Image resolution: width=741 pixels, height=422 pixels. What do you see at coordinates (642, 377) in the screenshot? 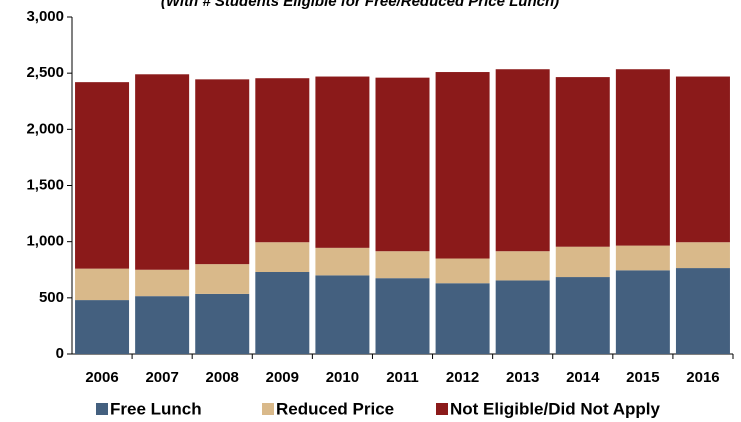
I see `x-tick-label: 2015` at bounding box center [642, 377].